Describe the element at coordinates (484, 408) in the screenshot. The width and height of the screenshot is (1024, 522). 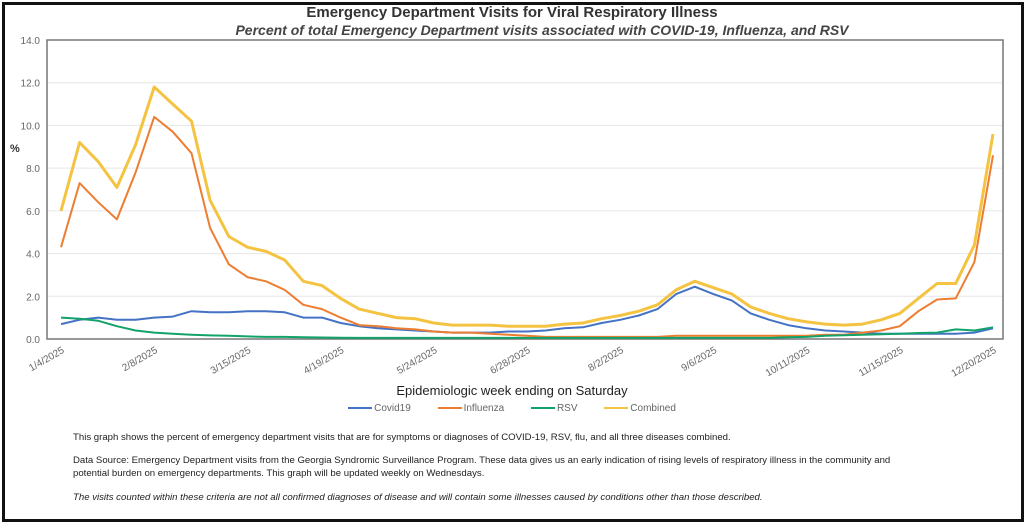
I see `legend-label: Influenza` at that location.